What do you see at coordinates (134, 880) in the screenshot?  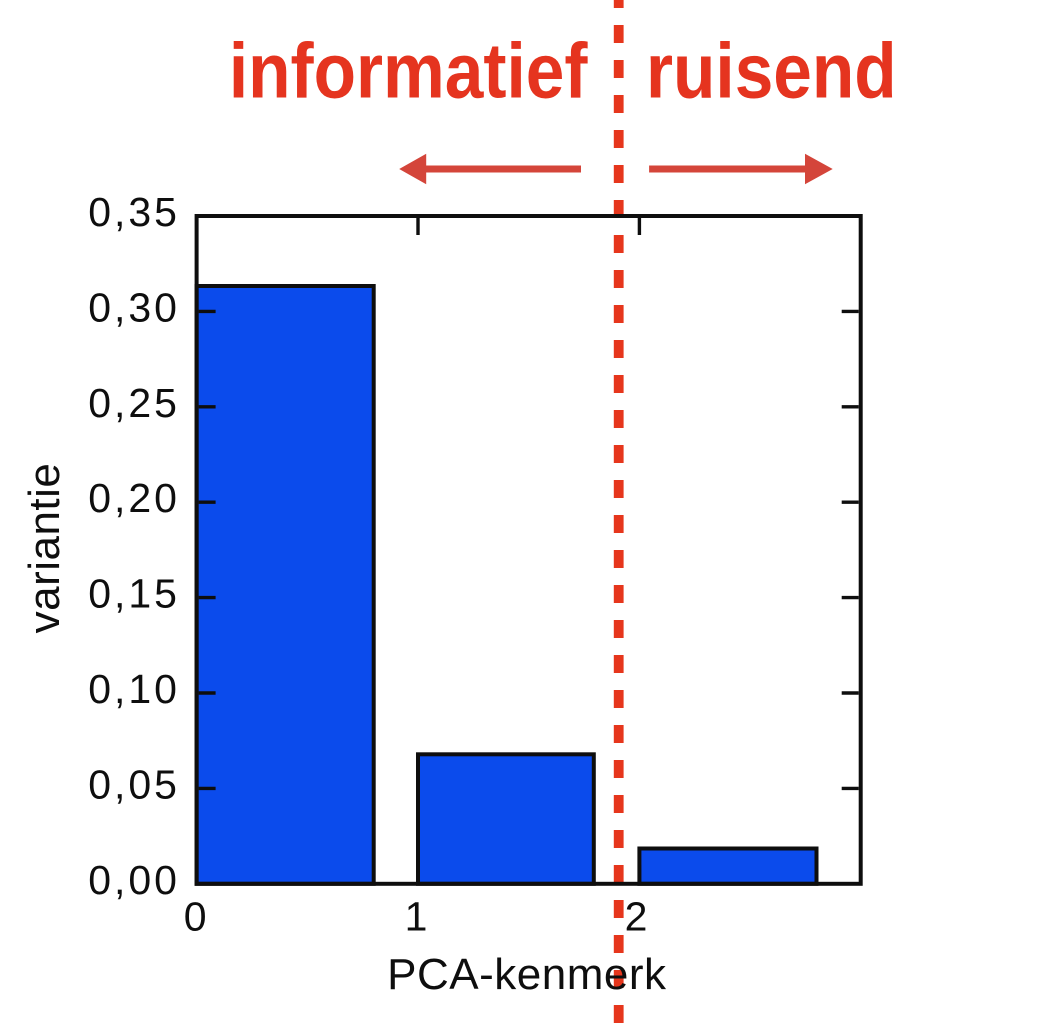 I see `svg-text: 0,00` at bounding box center [134, 880].